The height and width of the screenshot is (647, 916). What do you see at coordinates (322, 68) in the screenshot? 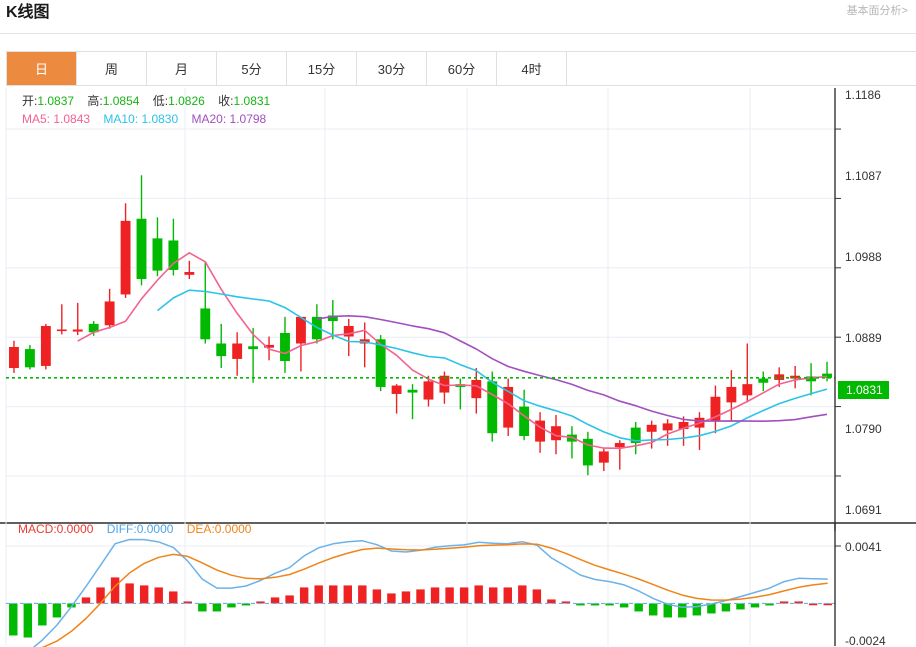
I see `tab-15min: 15分` at bounding box center [322, 68].